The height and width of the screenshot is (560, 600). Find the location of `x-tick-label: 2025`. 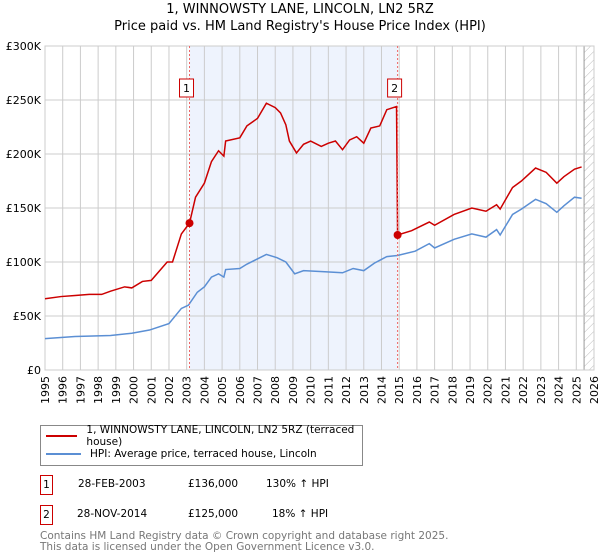

x-tick-label: 2025 is located at coordinates (576, 390).